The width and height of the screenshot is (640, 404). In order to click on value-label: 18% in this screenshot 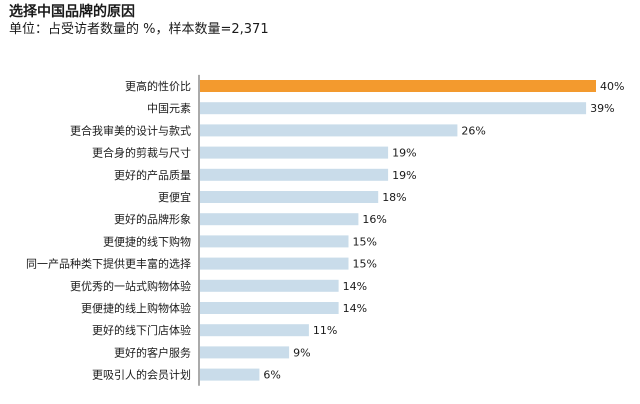, I will do `click(394, 197)`.